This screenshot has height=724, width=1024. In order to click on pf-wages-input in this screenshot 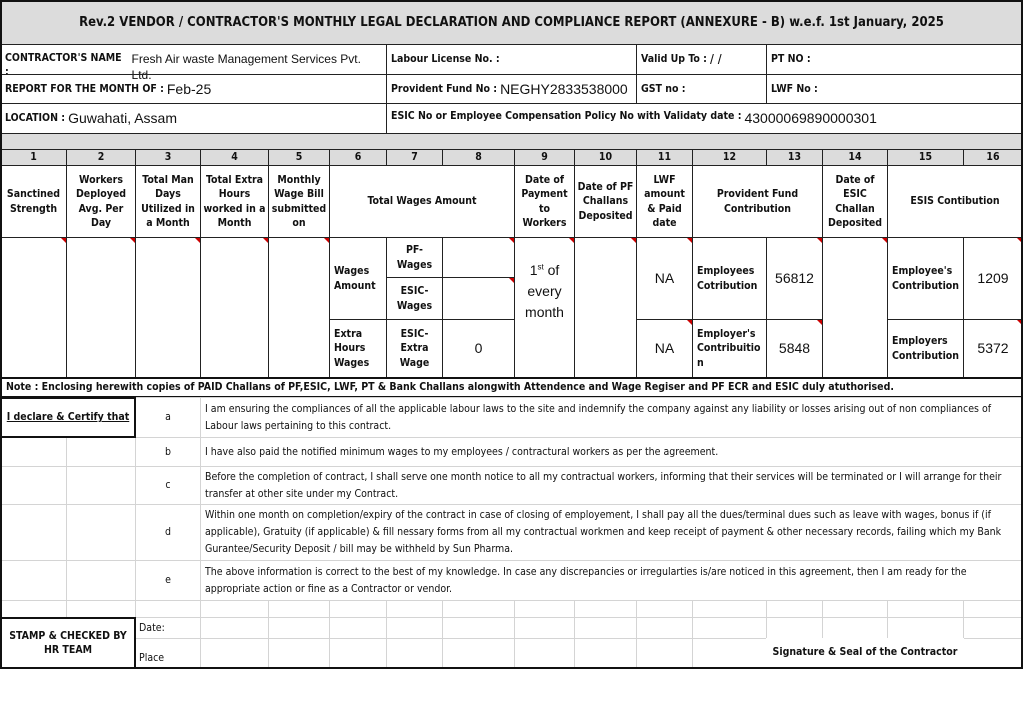, I will do `click(478, 257)`.